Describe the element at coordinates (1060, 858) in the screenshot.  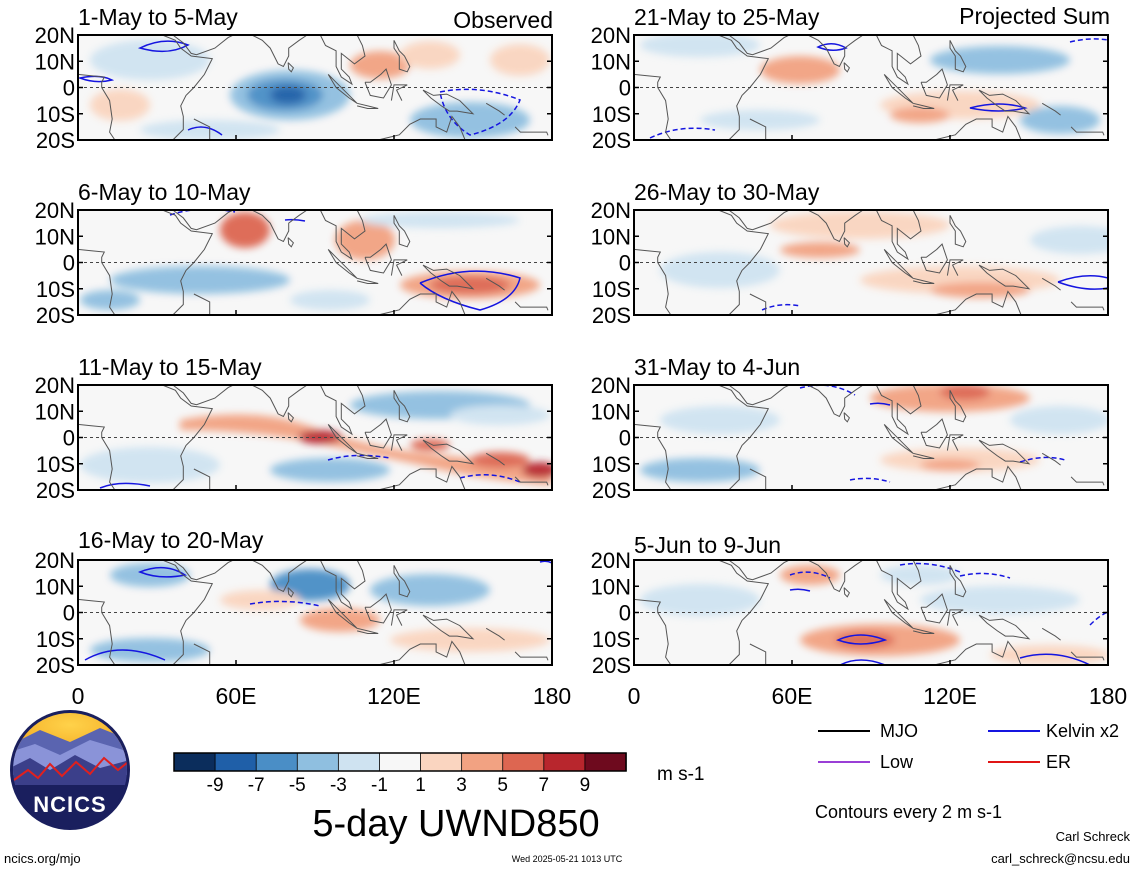
I see `footer-email: carl_schreck@ncsu.edu` at that location.